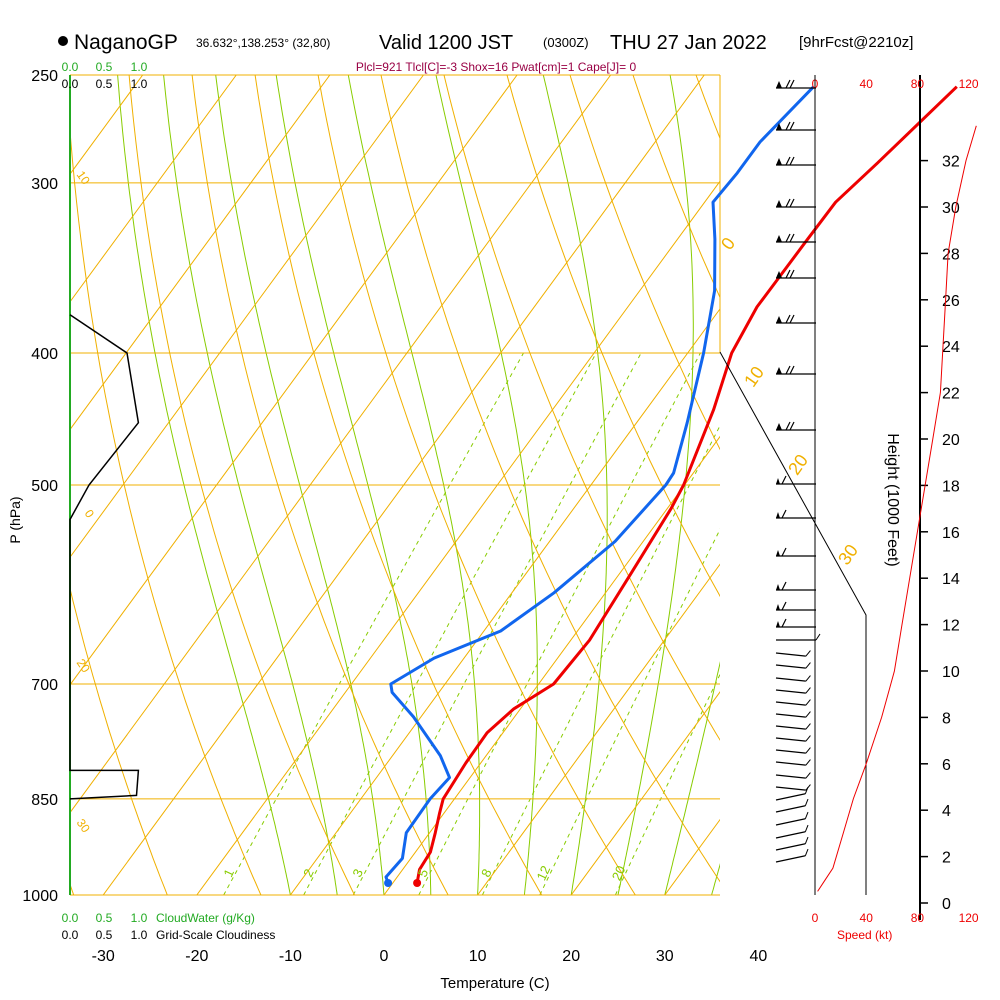 The width and height of the screenshot is (1000, 1000). What do you see at coordinates (951, 440) in the screenshot?
I see `height-tick-label: 20` at bounding box center [951, 440].